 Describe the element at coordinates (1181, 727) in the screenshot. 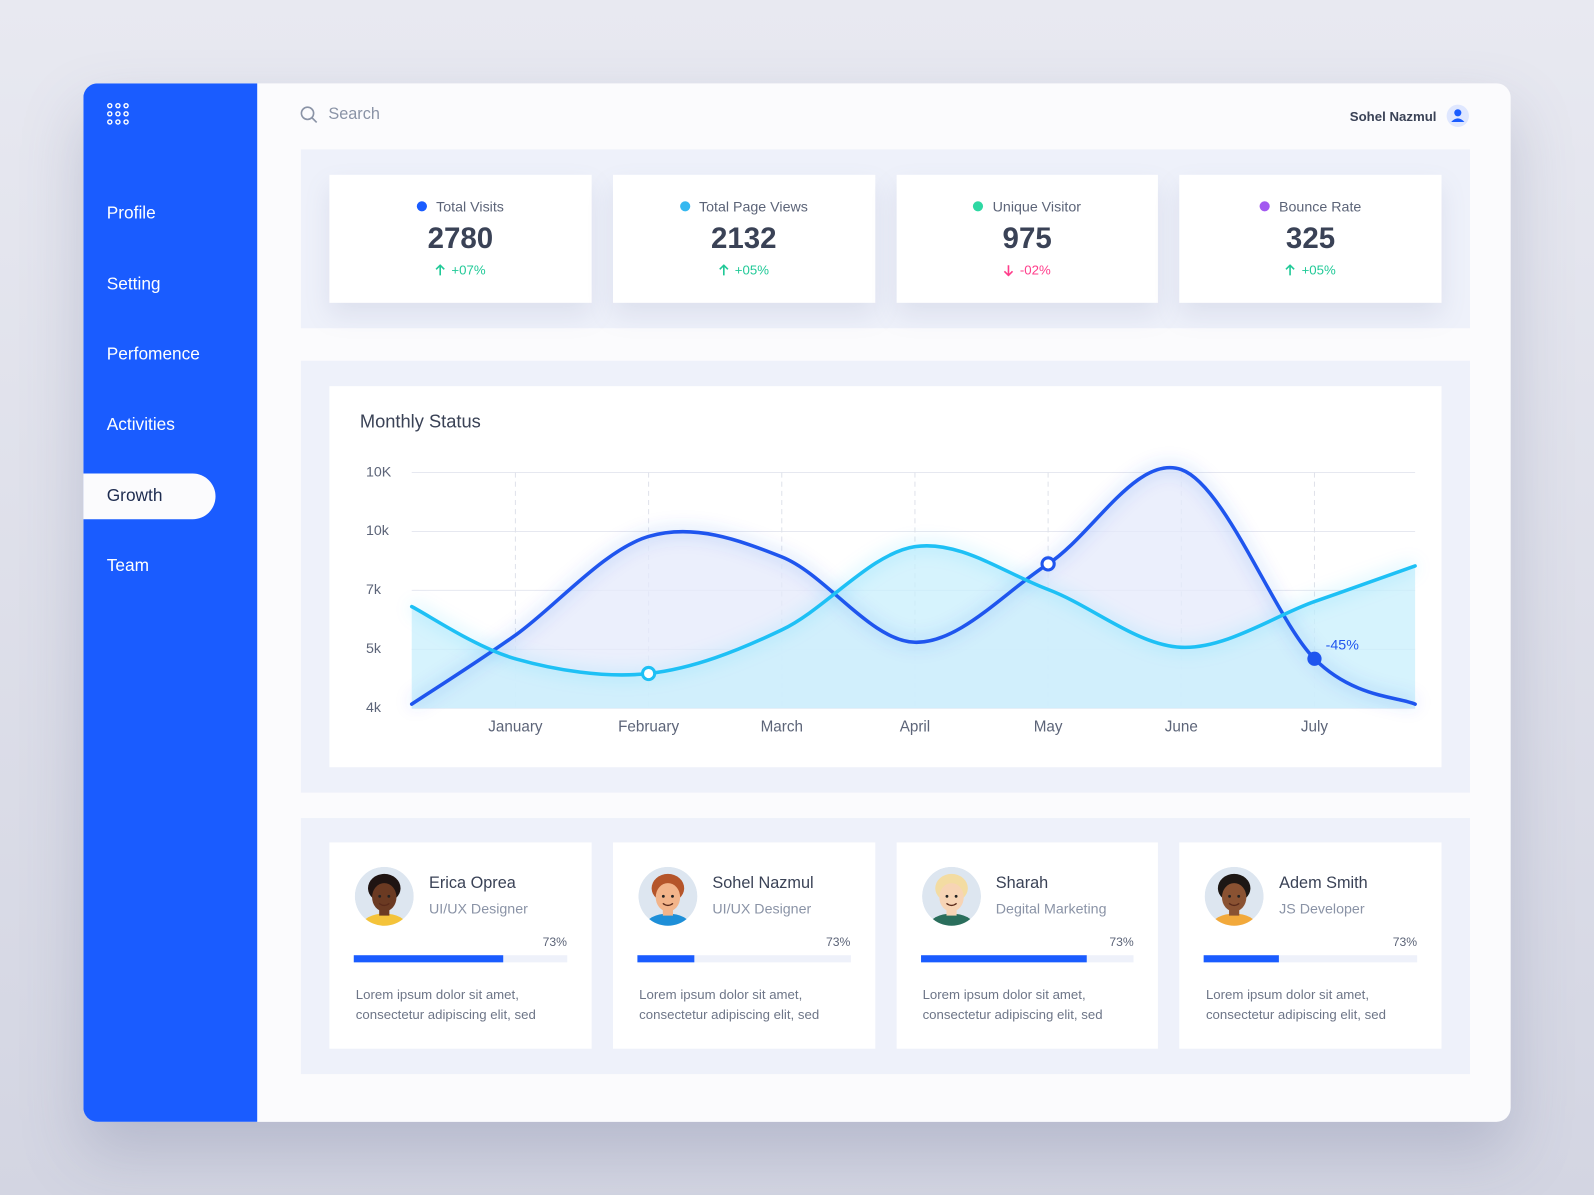

I see `x-tick-label: June` at that location.